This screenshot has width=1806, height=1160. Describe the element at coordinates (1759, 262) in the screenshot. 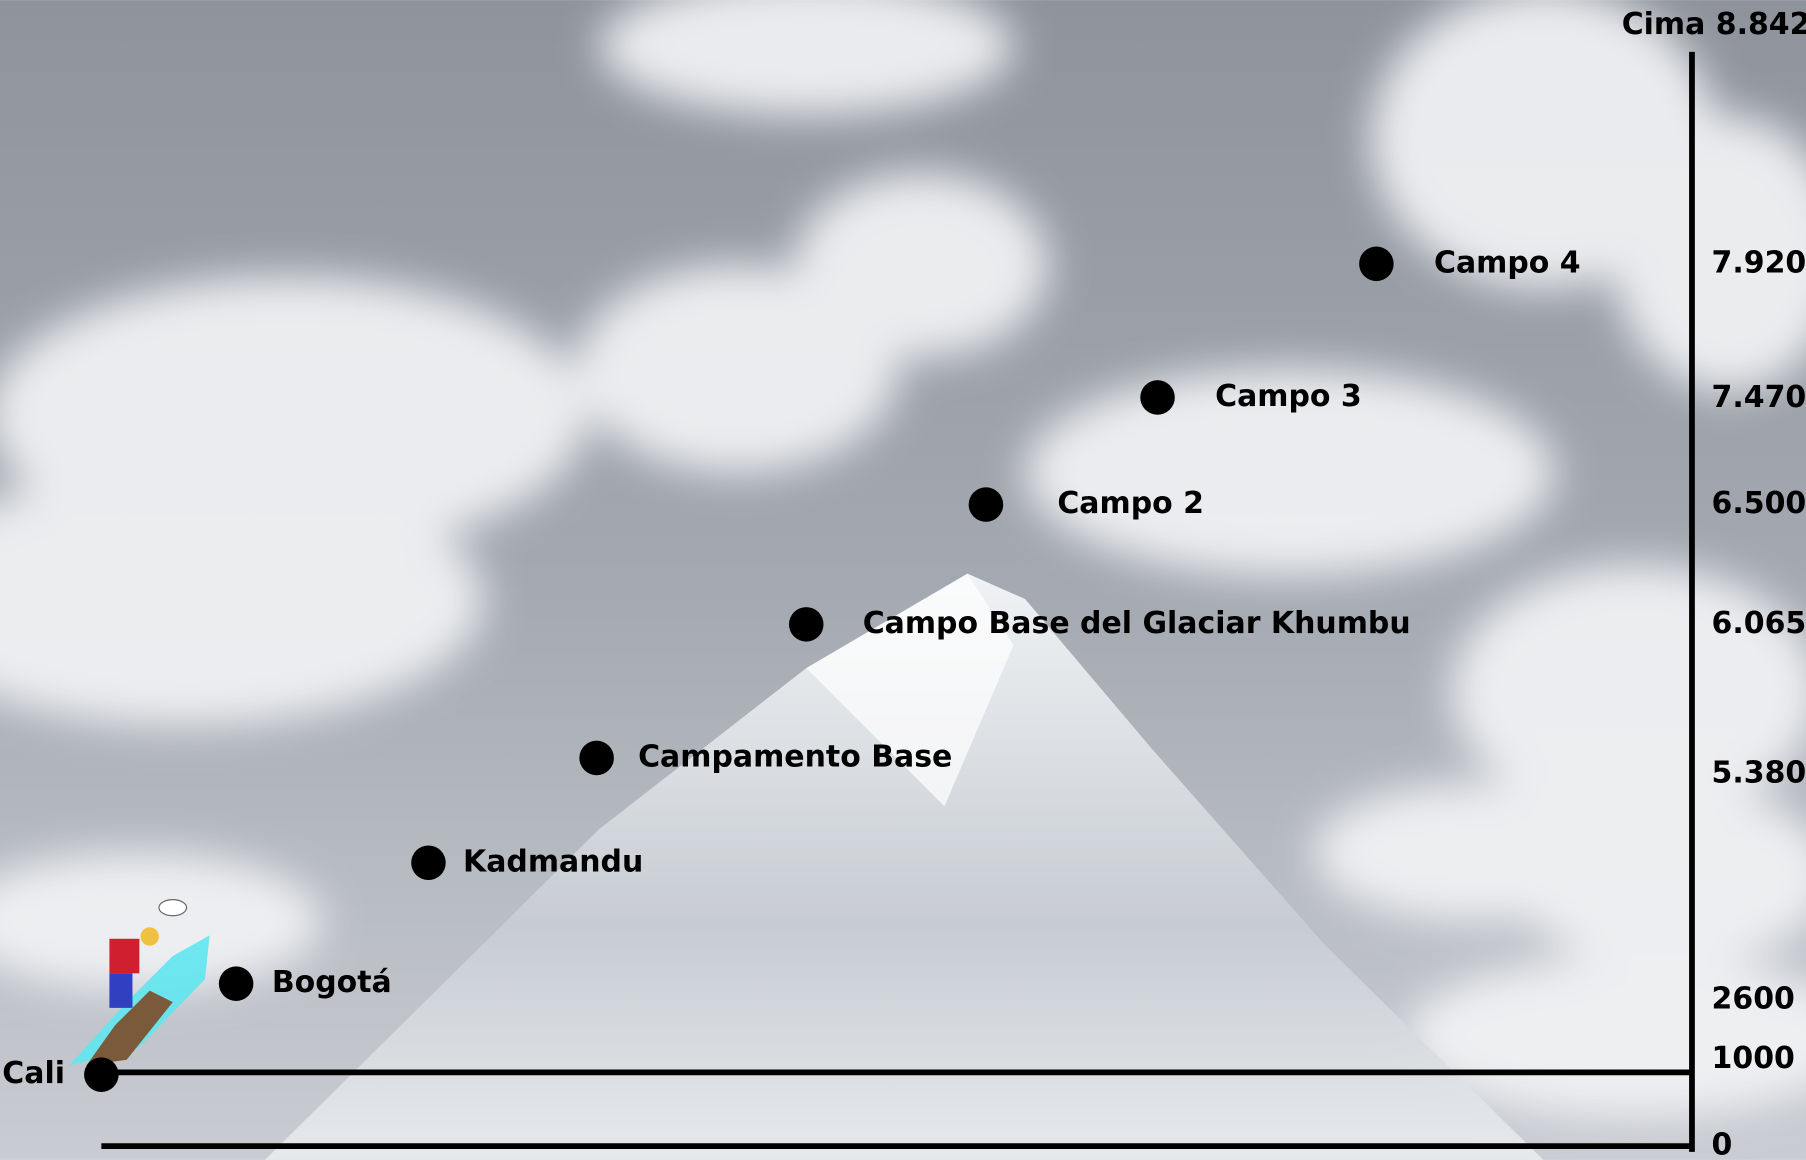

I see `altitude-label: 7.920` at that location.